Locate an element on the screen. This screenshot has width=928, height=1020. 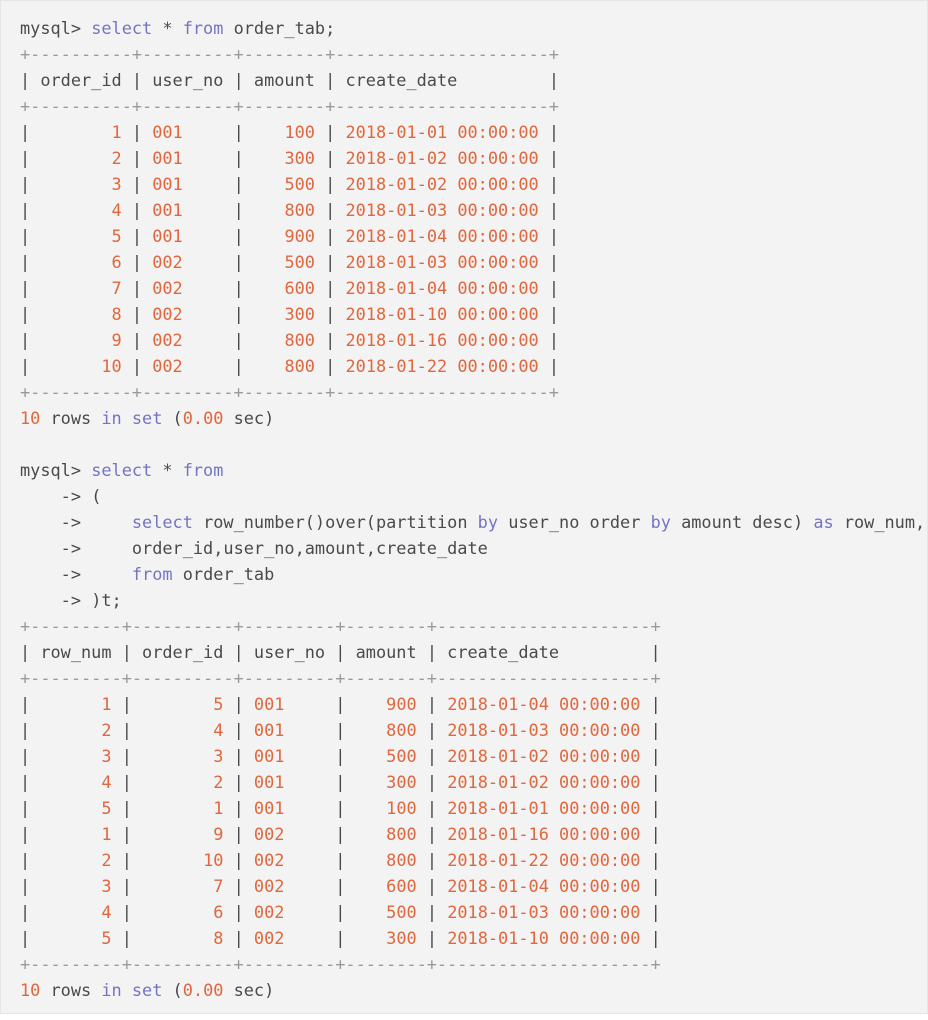
query-line: -> ( is located at coordinates (472, 496).